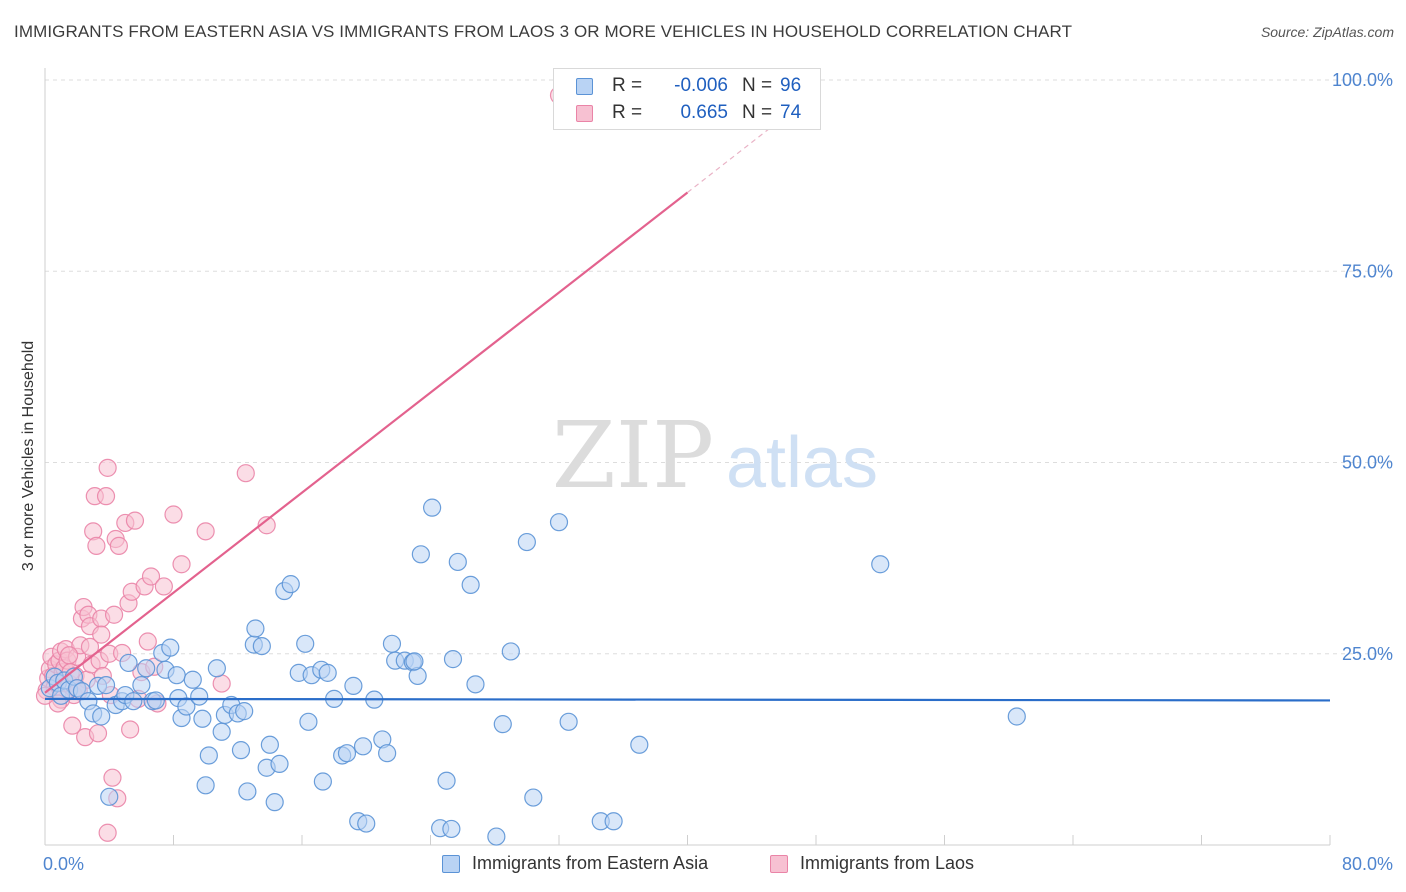 The width and height of the screenshot is (1406, 892). I want to click on eastern-asia-trend-line, so click(687, 699).